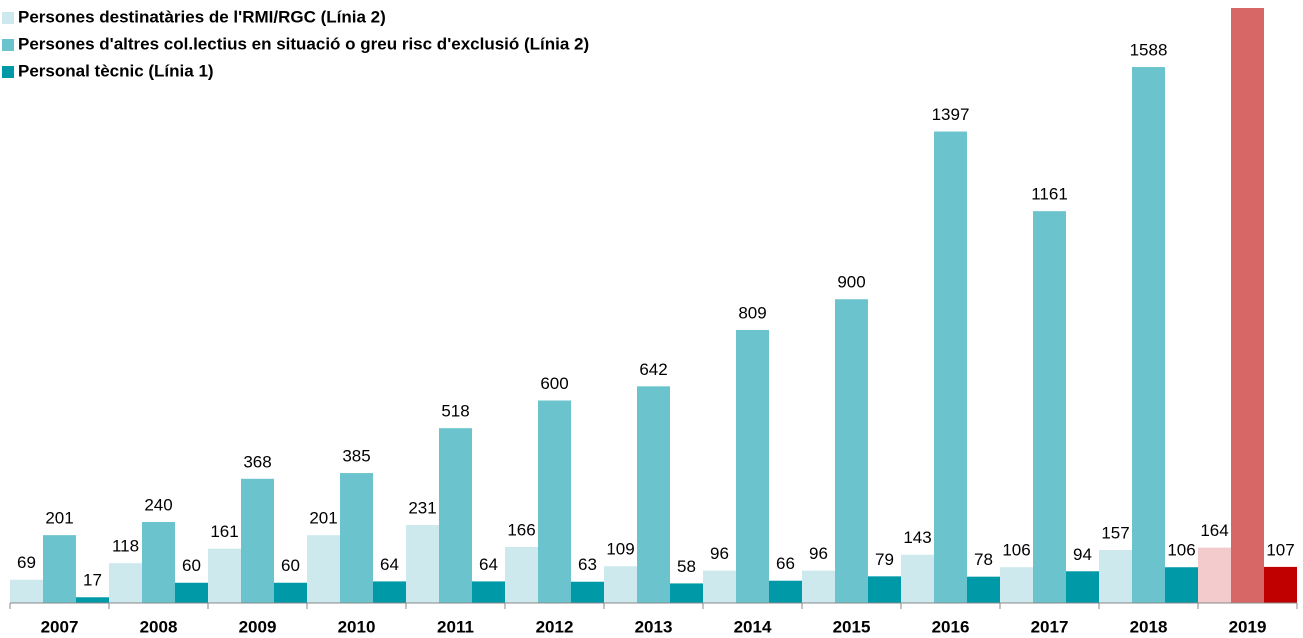 The height and width of the screenshot is (638, 1303). Describe the element at coordinates (455, 411) in the screenshot. I see `data-label: 518` at that location.